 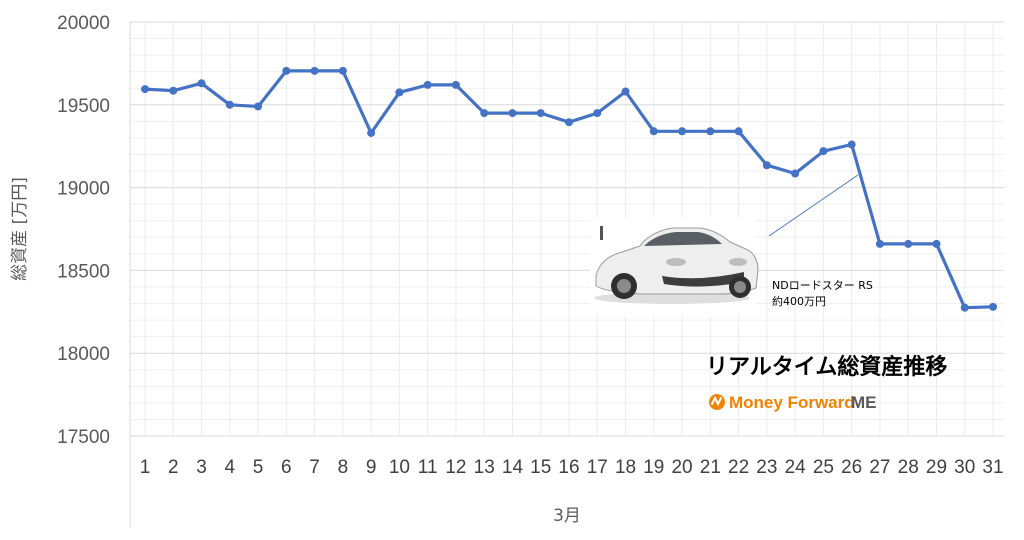 I want to click on x-tick-label: 31, so click(x=992, y=467).